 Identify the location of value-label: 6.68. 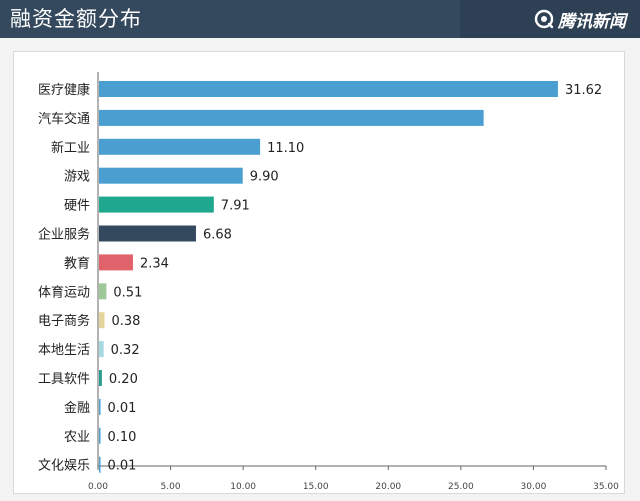
(217, 235).